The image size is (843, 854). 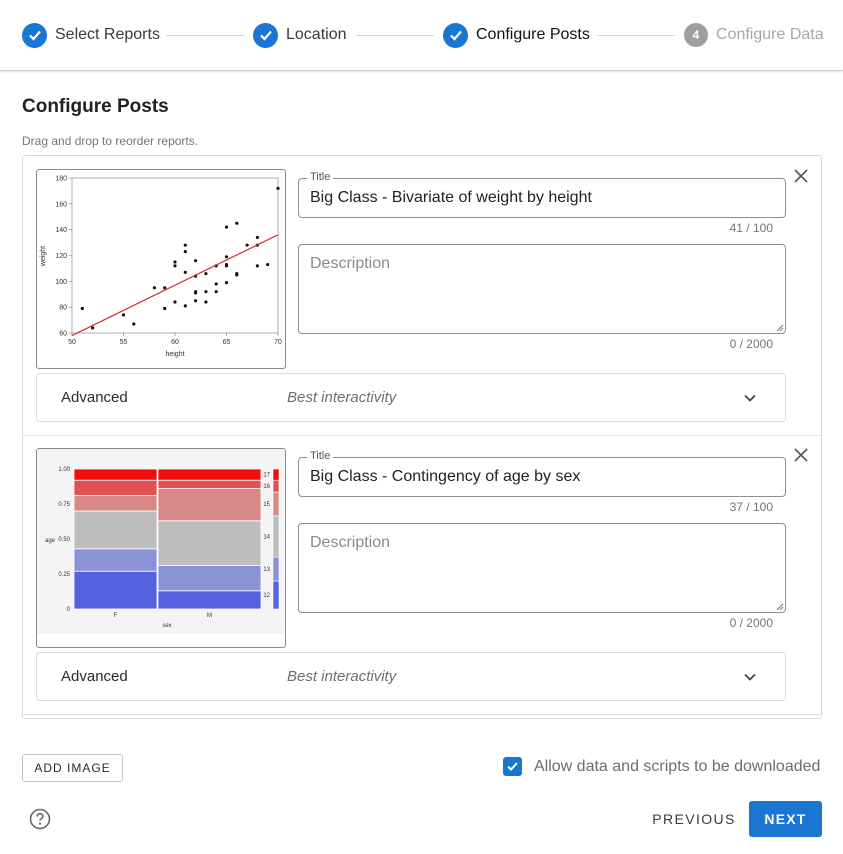 I want to click on next-button: NEXT, so click(x=785, y=819).